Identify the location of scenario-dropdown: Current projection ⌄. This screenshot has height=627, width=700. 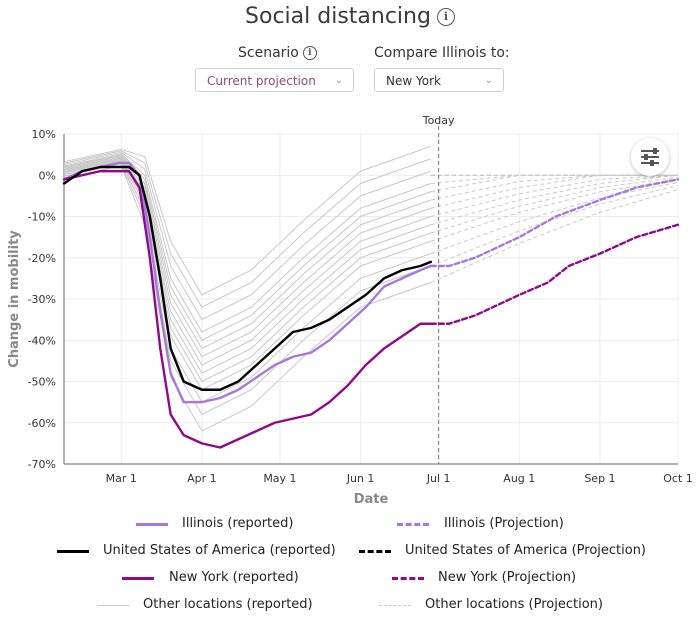
(274, 80).